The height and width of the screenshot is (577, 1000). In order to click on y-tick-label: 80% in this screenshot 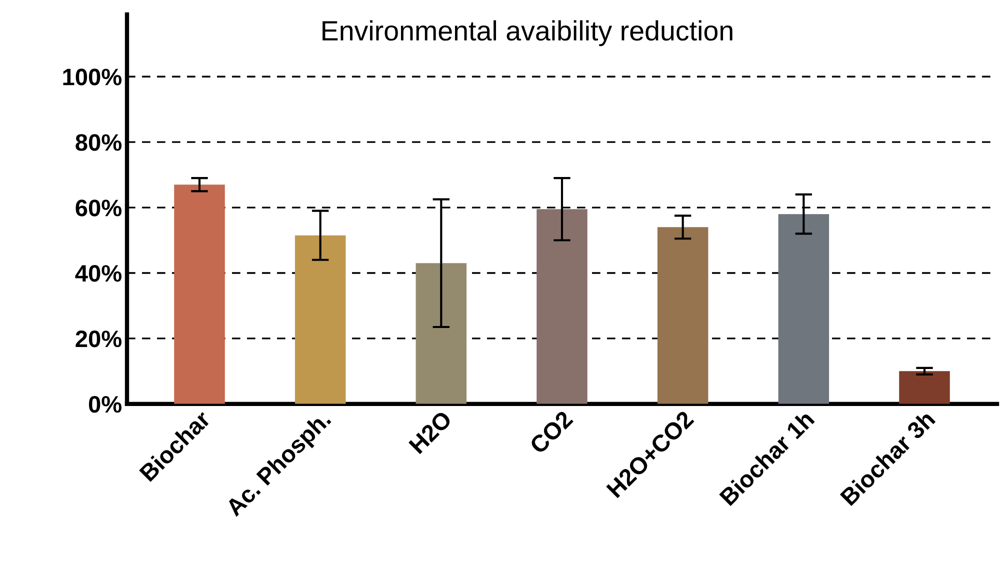, I will do `click(99, 142)`.